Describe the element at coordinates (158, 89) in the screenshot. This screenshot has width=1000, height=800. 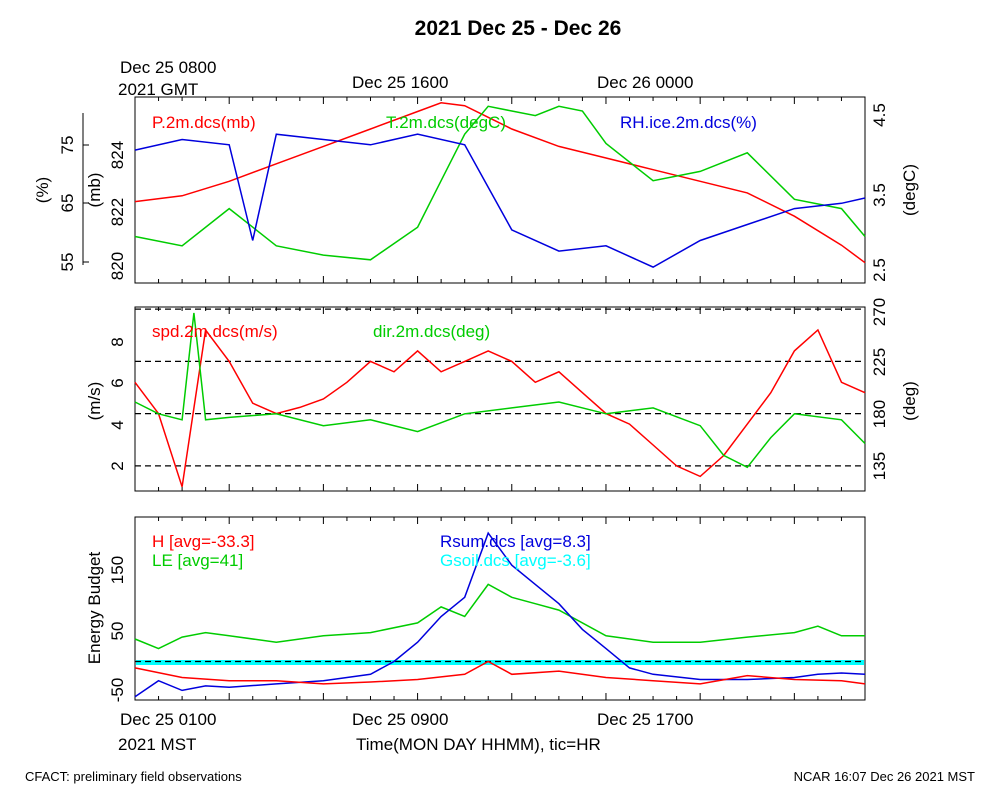
I see `top-axis-label-1b: 2021 GMT` at that location.